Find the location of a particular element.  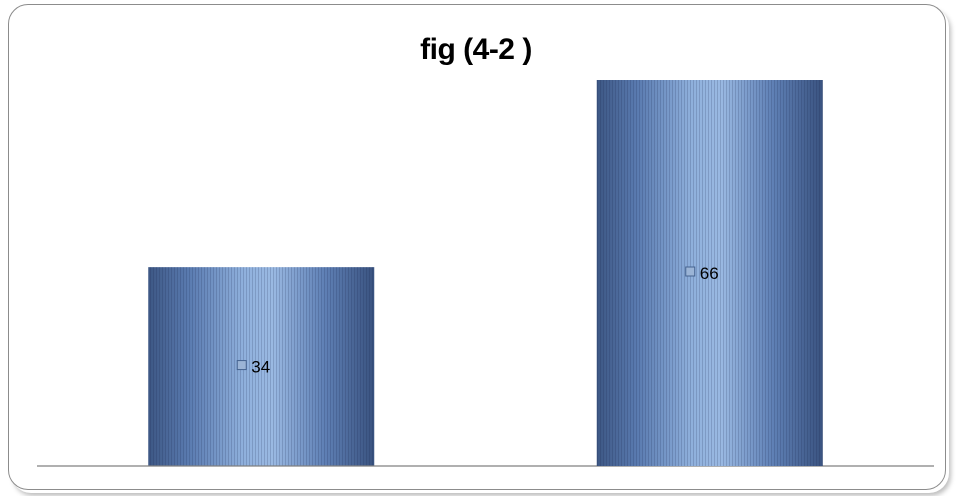

data-label-2: 66 is located at coordinates (709, 273).